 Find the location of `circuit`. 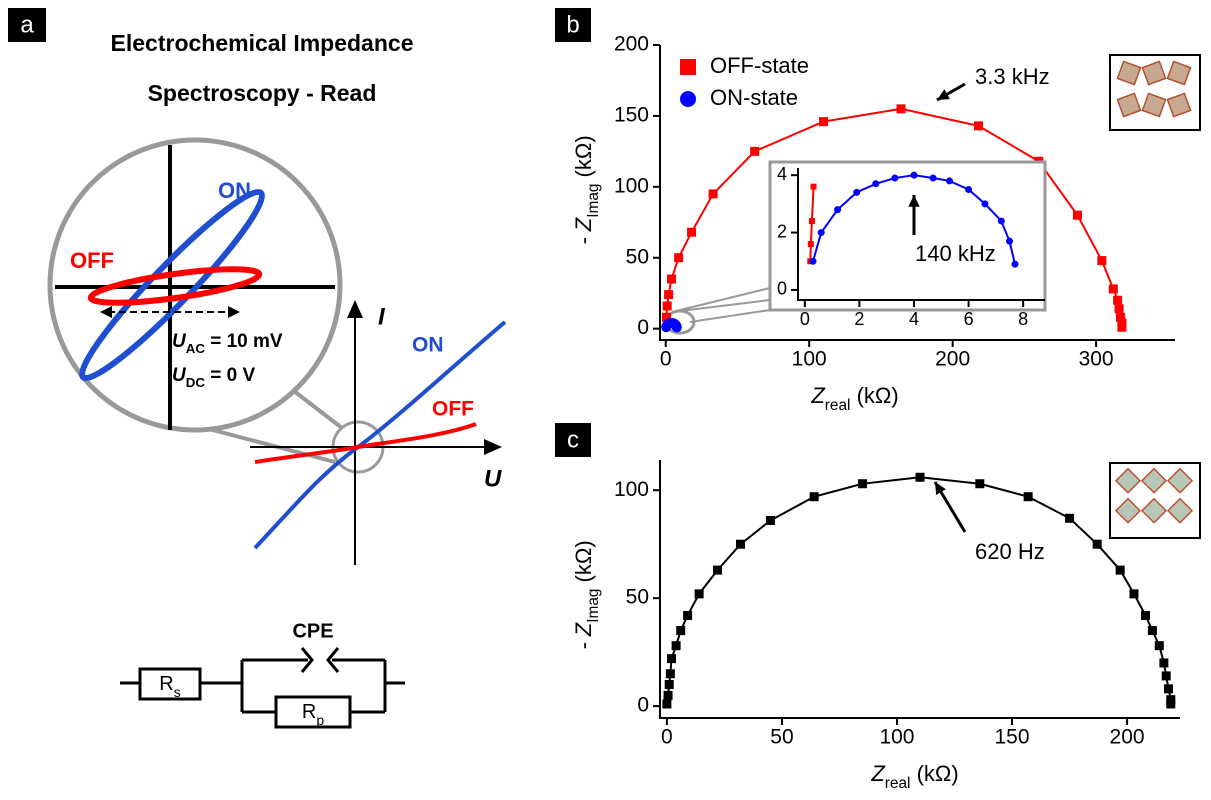

circuit is located at coordinates (262, 688).